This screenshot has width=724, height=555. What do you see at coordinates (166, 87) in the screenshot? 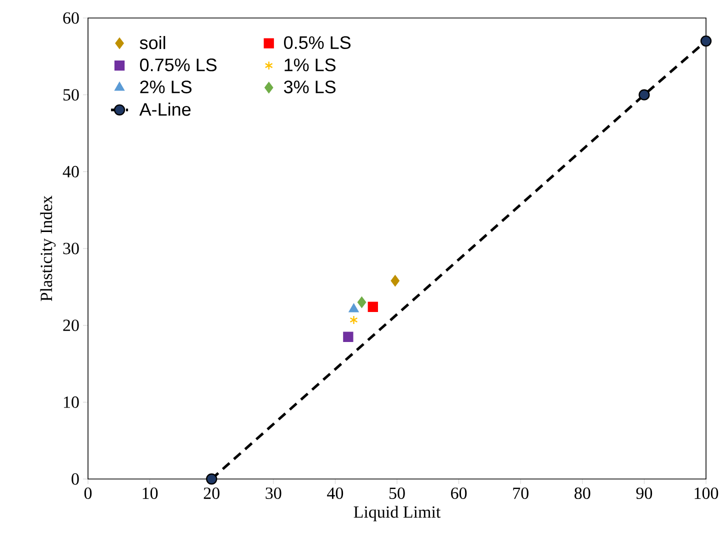
I see `legend-label: 2% LS` at bounding box center [166, 87].